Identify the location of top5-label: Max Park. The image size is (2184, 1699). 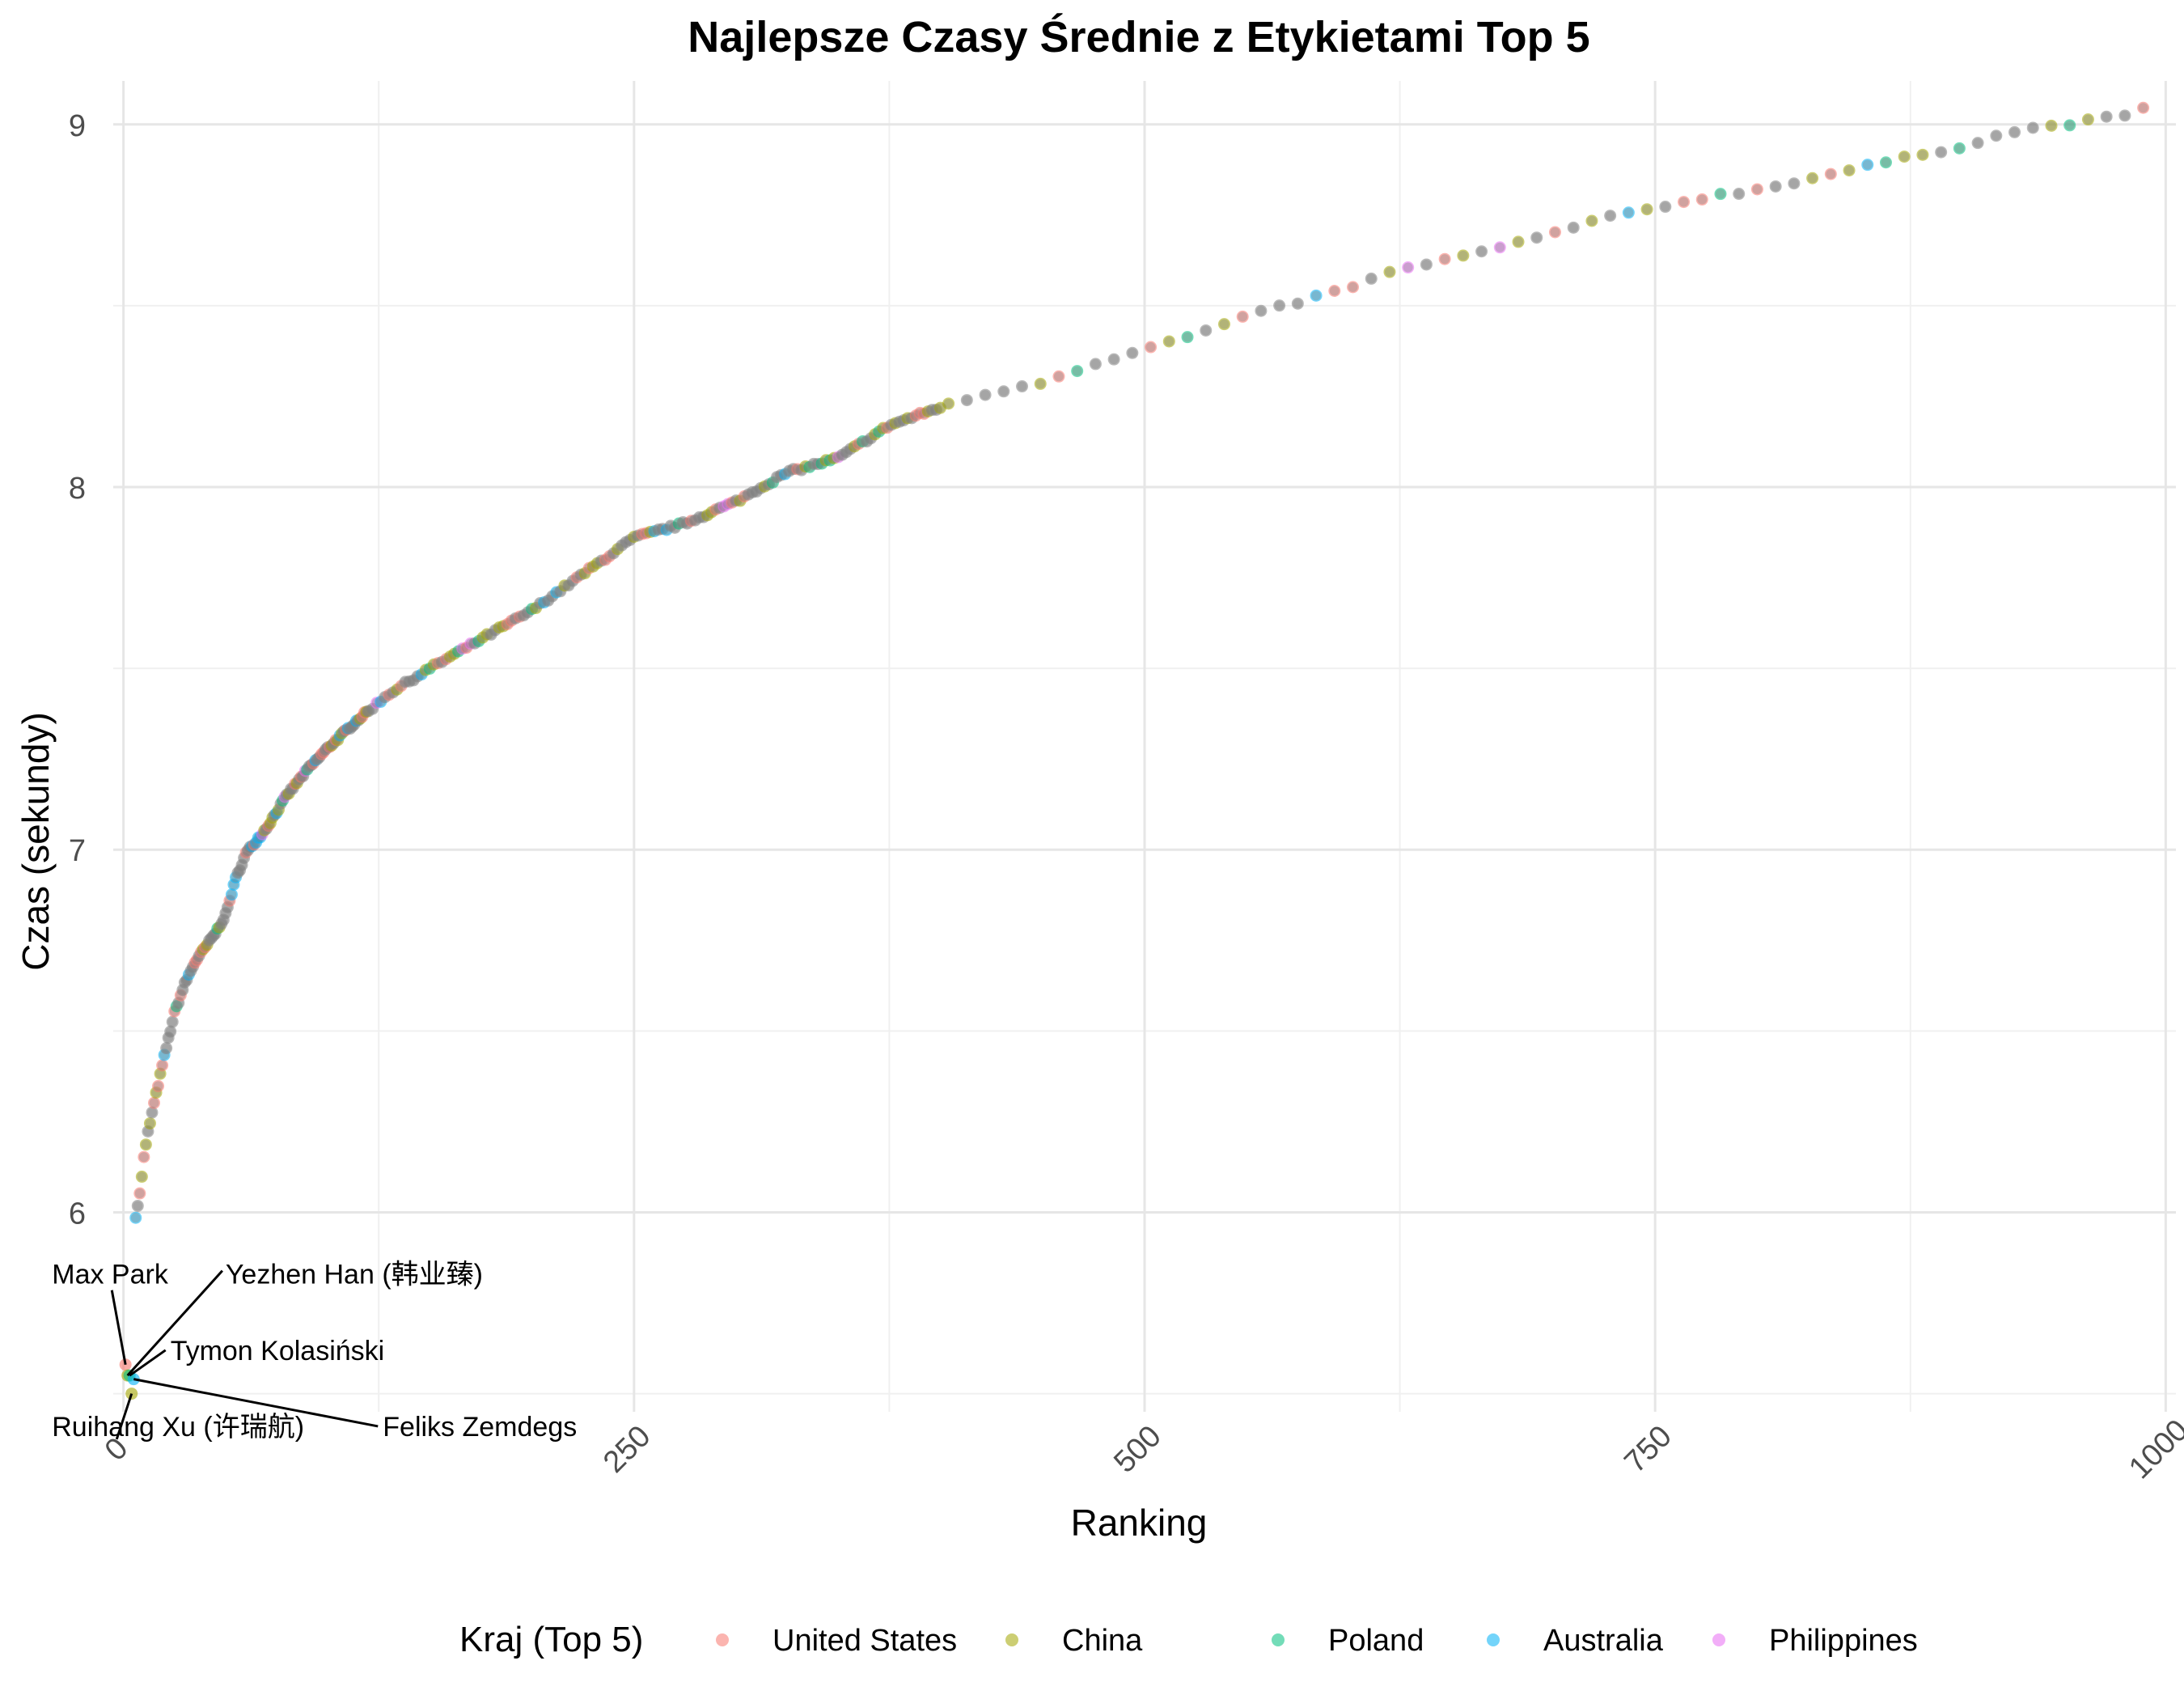
(110, 1275).